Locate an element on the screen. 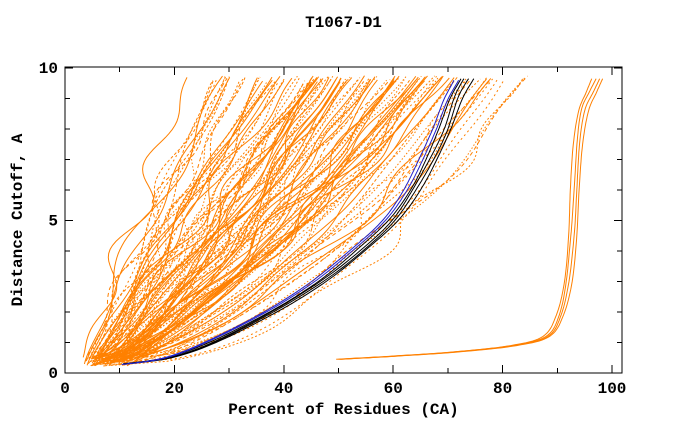 Image resolution: width=680 pixels, height=440 pixels. y-tick-label: 5 is located at coordinates (53, 222).